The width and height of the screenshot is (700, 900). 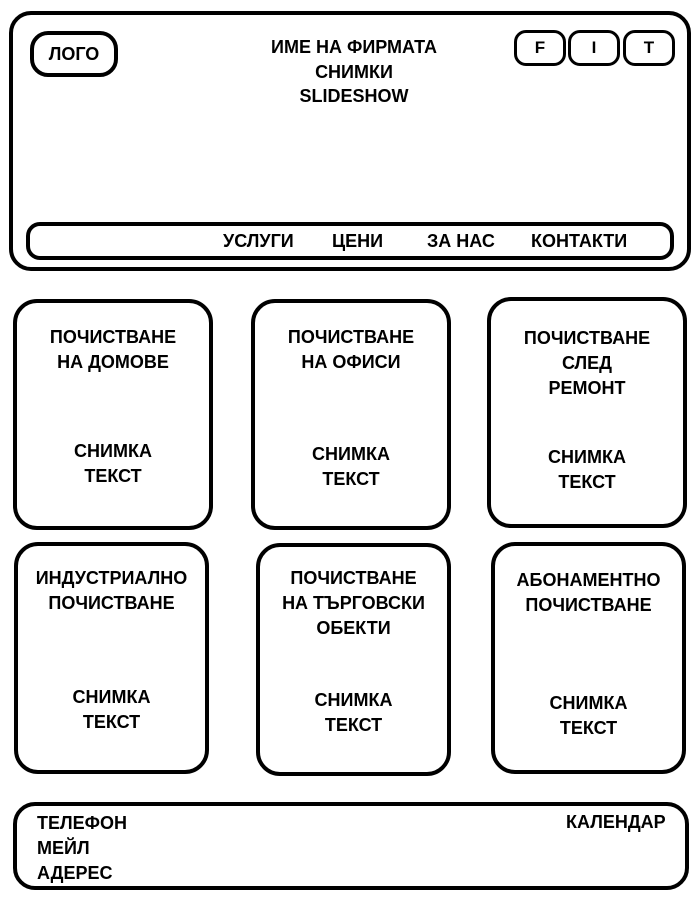 What do you see at coordinates (351, 414) in the screenshot?
I see `service-card-offices: ПОЧИСТВАНЕ НА ОФИСИ СНИМКА ТЕКСТ` at bounding box center [351, 414].